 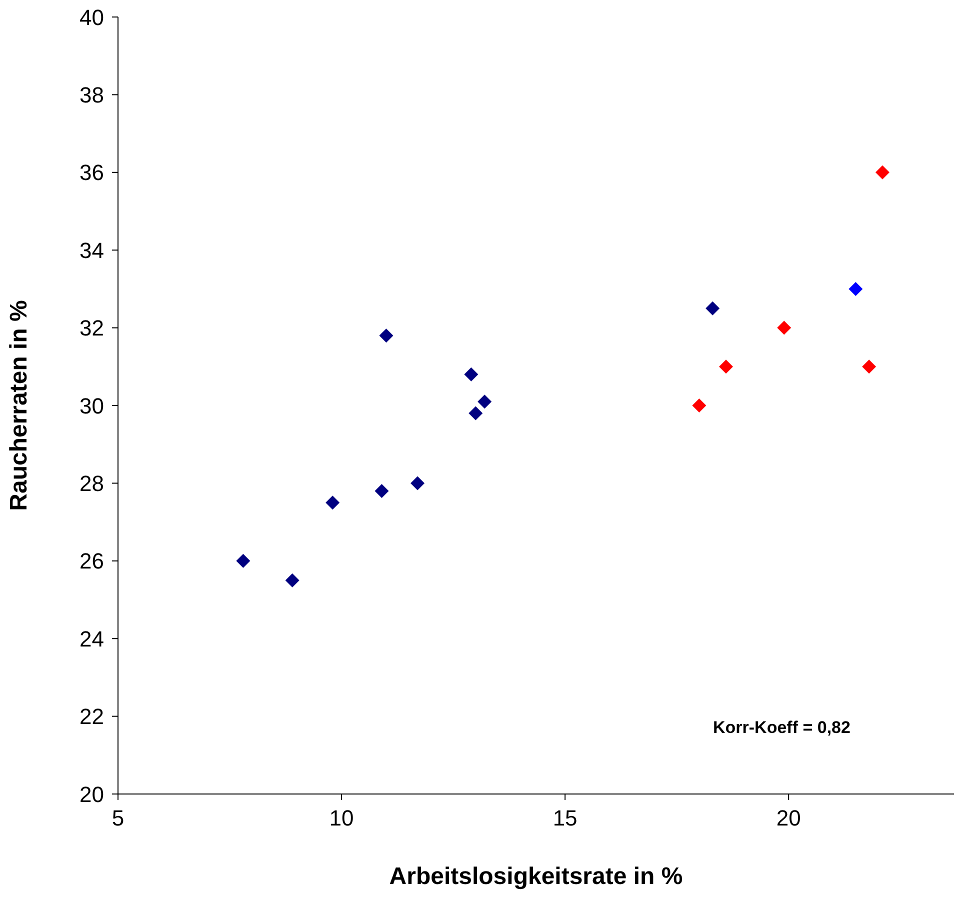 What do you see at coordinates (92, 794) in the screenshot?
I see `y-tick-label: 20` at bounding box center [92, 794].